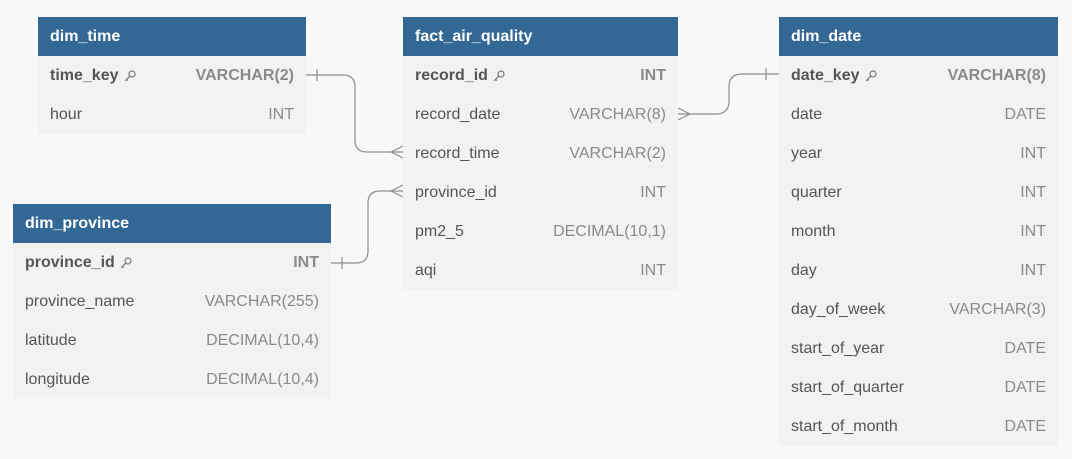 The width and height of the screenshot is (1072, 459). Describe the element at coordinates (918, 309) in the screenshot. I see `column-row: day_of_week VARCHAR(3)` at that location.